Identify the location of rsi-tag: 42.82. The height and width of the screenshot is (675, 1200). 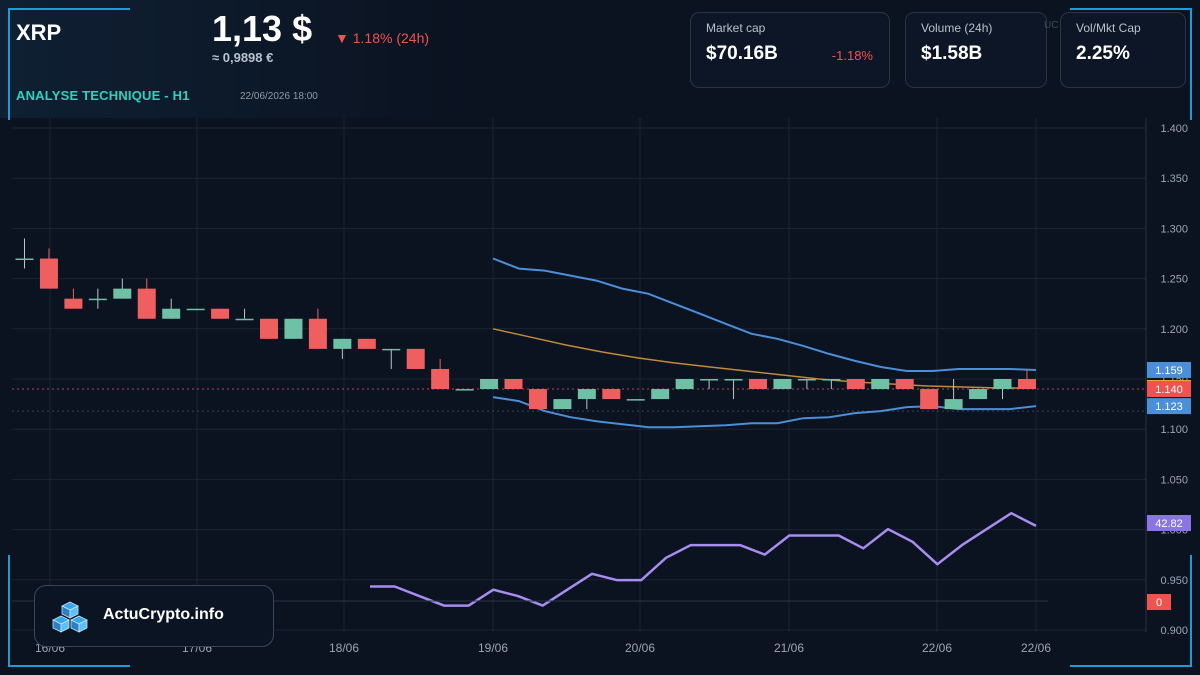
(1169, 523).